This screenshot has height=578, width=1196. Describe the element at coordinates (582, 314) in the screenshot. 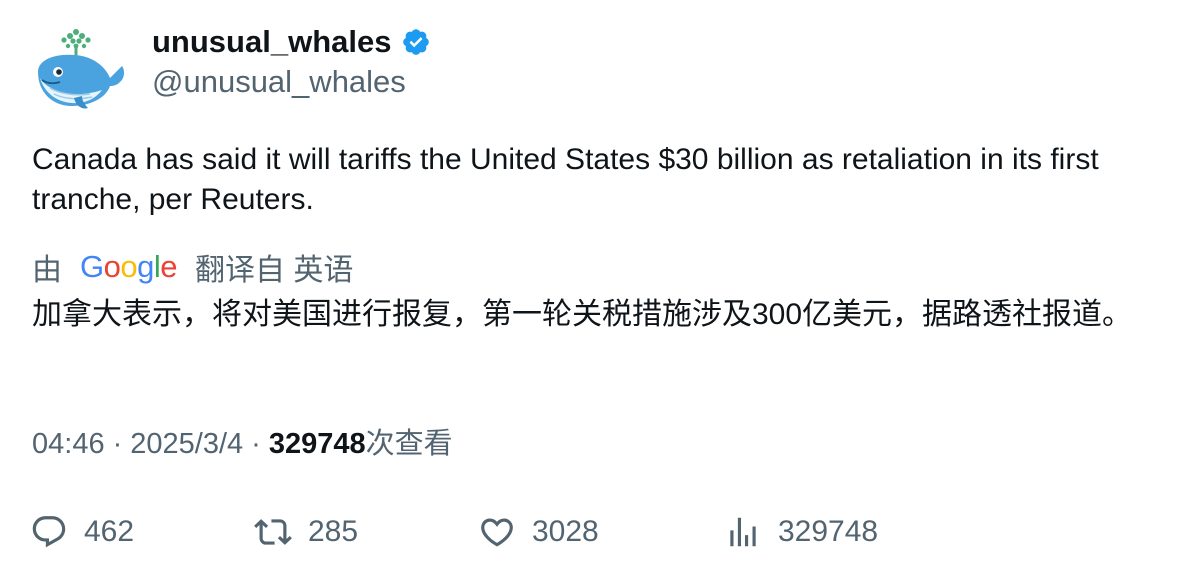

I see `translated-text: 加拿大表示，将对美国进行报复，第一轮关税措施涉及300亿美元，据路透社报道。` at that location.